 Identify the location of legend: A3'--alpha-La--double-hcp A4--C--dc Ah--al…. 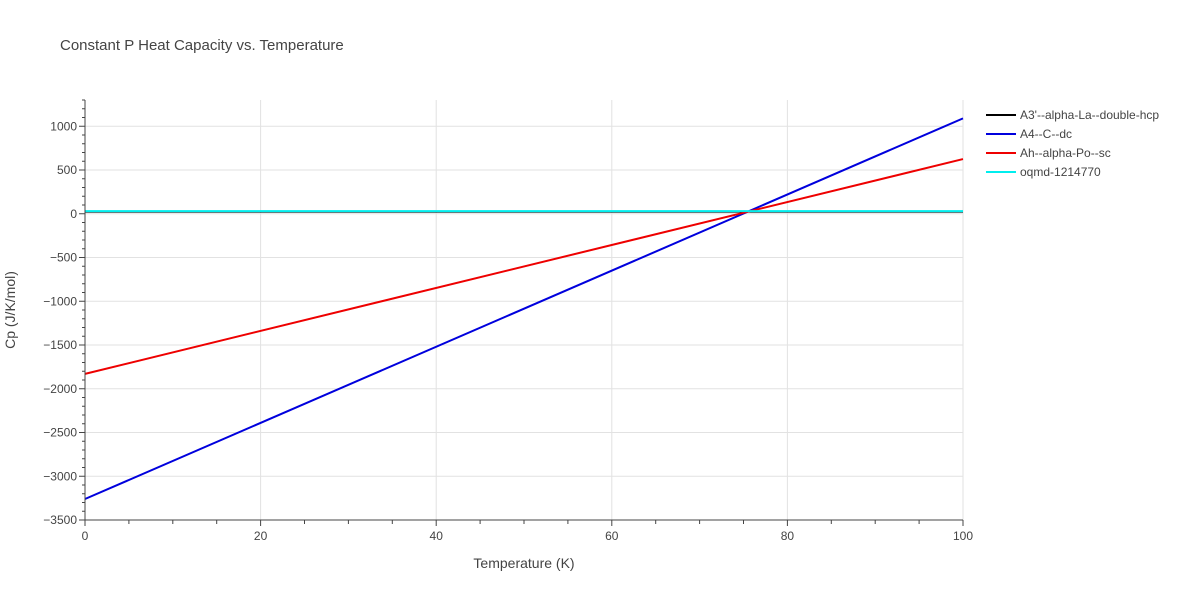
(1072, 143).